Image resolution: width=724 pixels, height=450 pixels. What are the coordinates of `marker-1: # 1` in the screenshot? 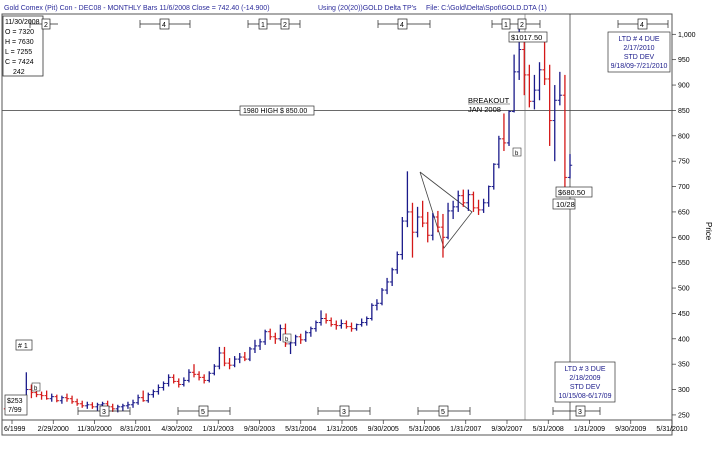 It's located at (24, 345).